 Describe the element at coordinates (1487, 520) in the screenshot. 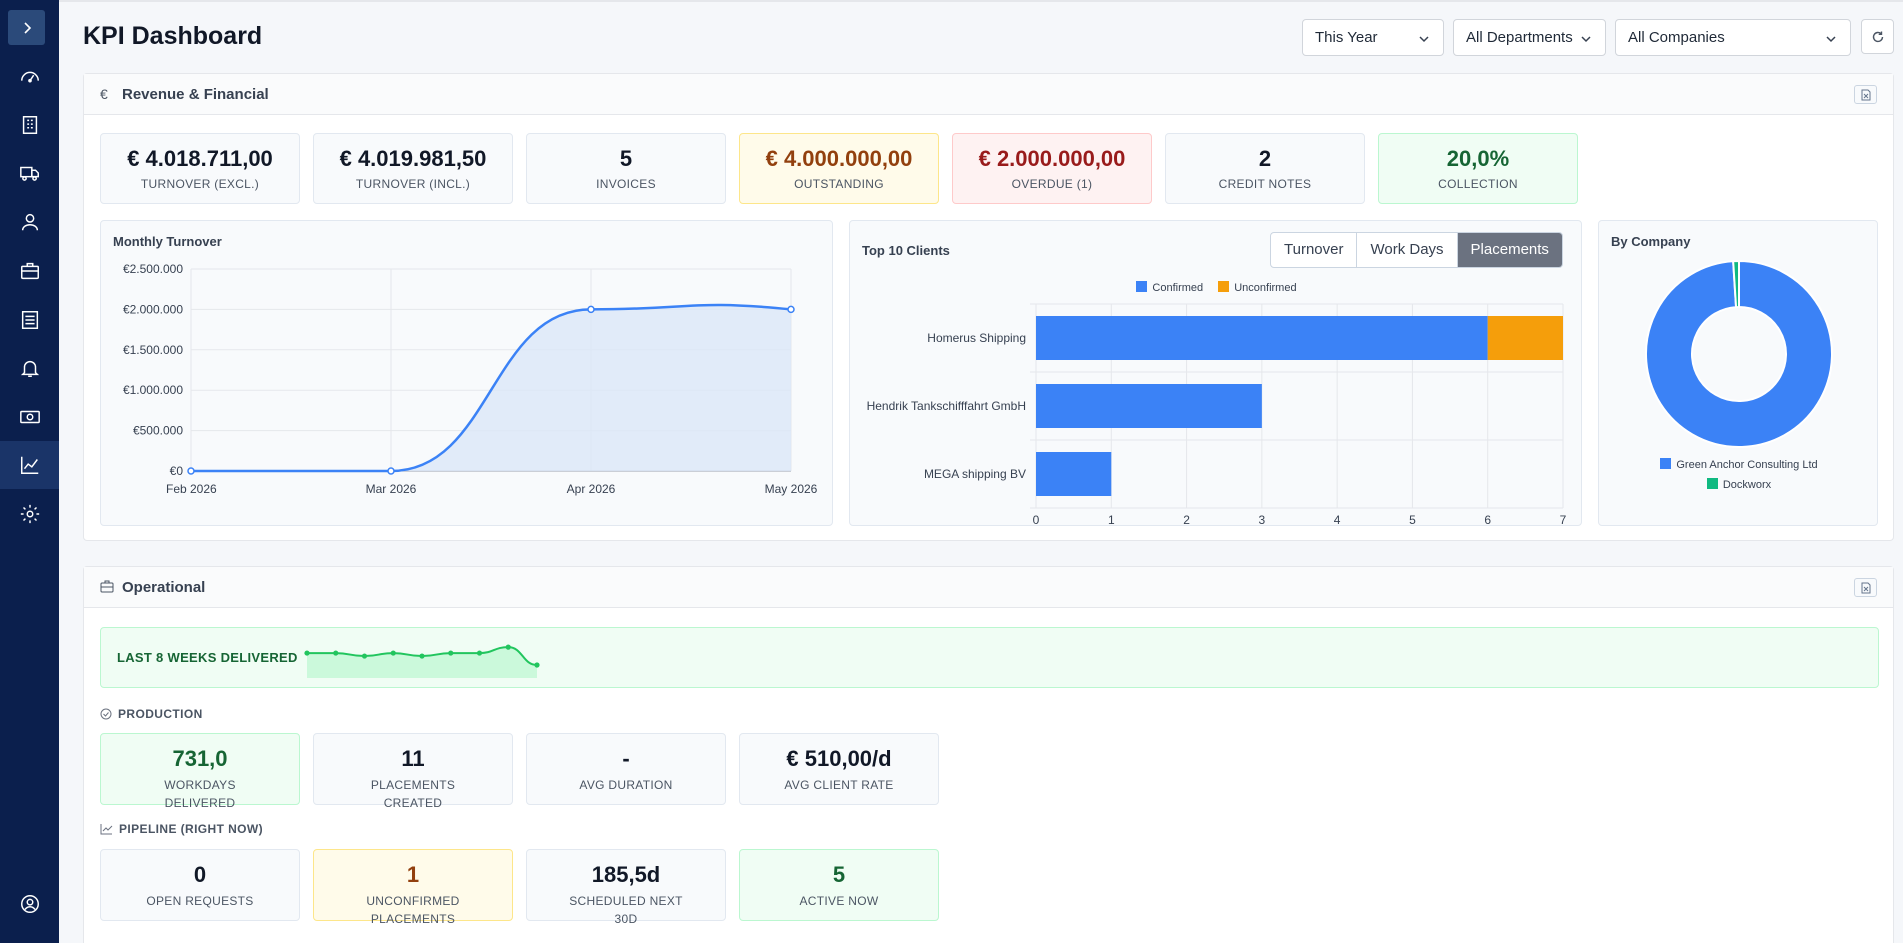

I see `x-tick-label: 6` at that location.